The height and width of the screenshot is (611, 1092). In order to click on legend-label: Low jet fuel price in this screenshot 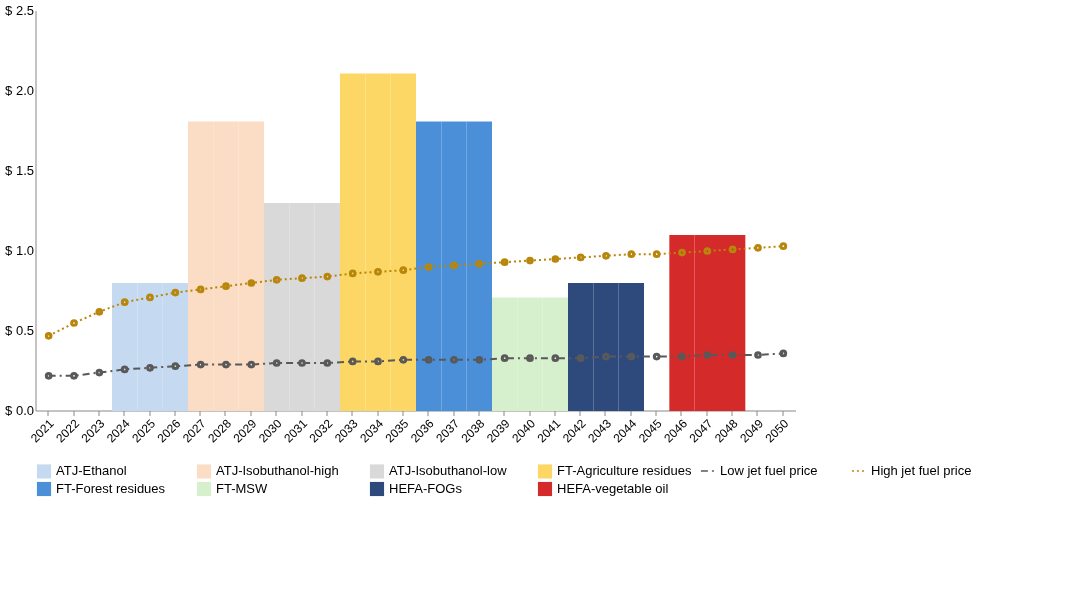, I will do `click(769, 470)`.